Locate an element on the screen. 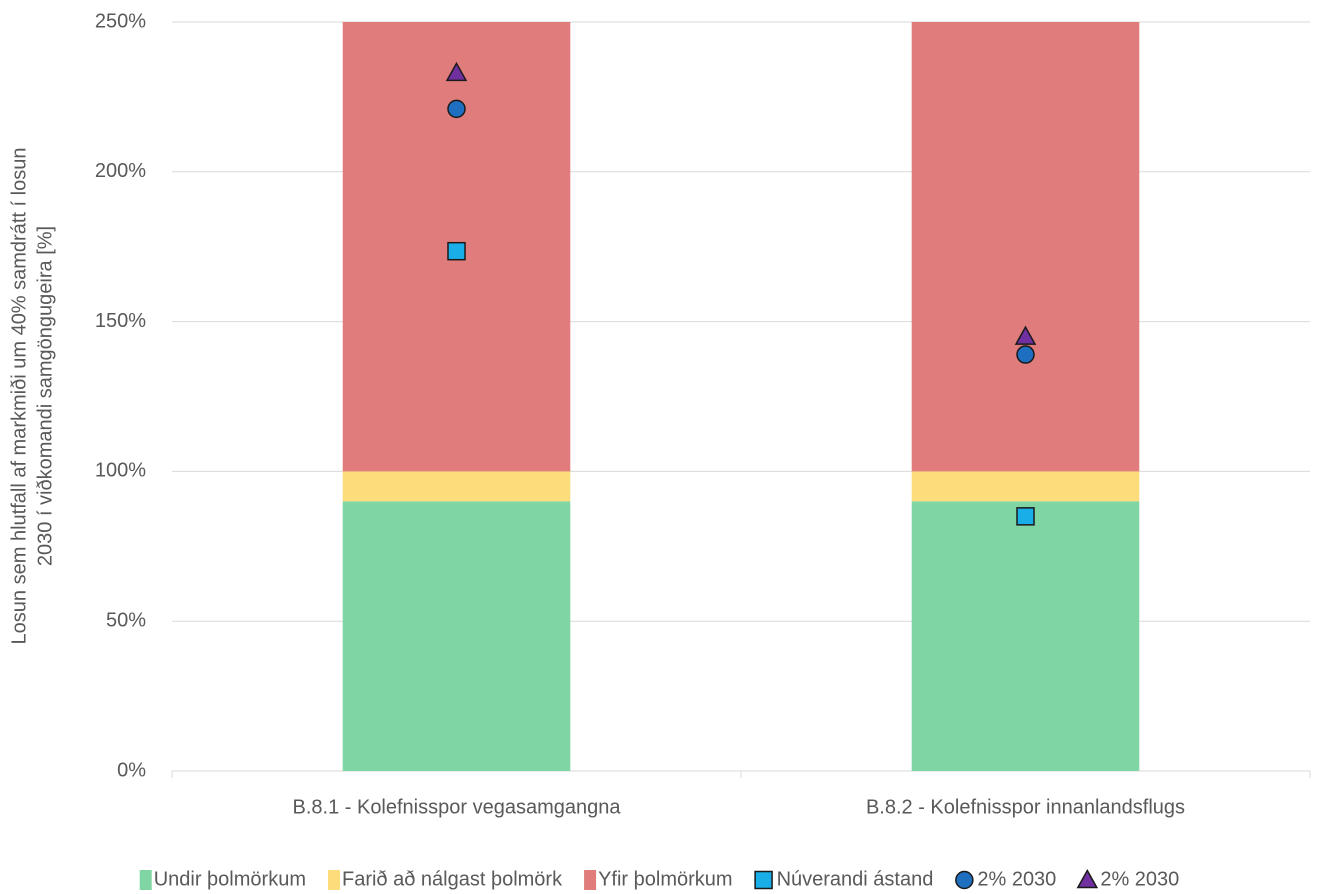 The image size is (1319, 894). legend-label: Núverandi ástand is located at coordinates (855, 879).